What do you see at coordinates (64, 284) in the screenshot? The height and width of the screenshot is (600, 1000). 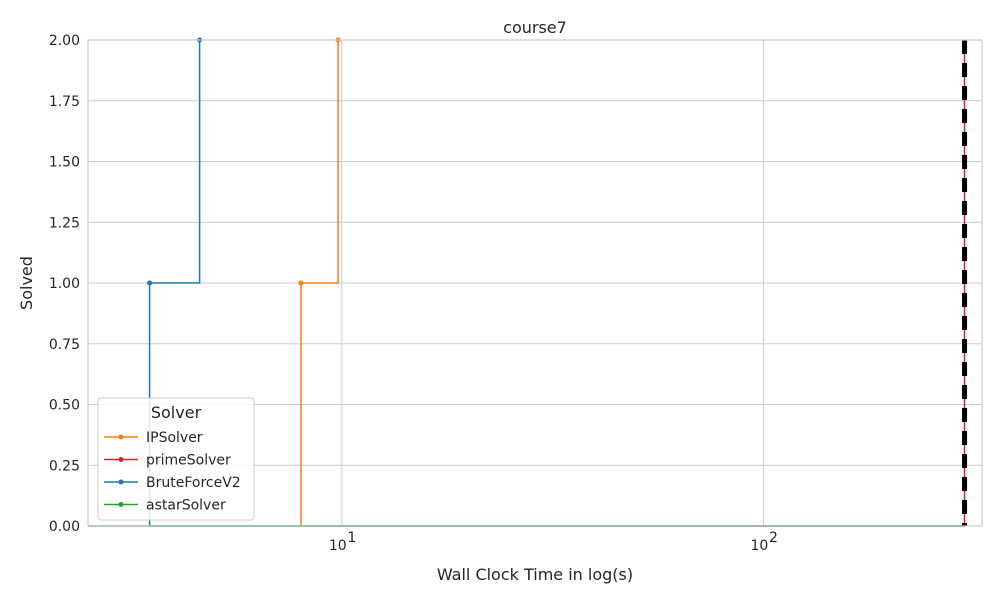 I see `y-tick-label: 1.00` at bounding box center [64, 284].